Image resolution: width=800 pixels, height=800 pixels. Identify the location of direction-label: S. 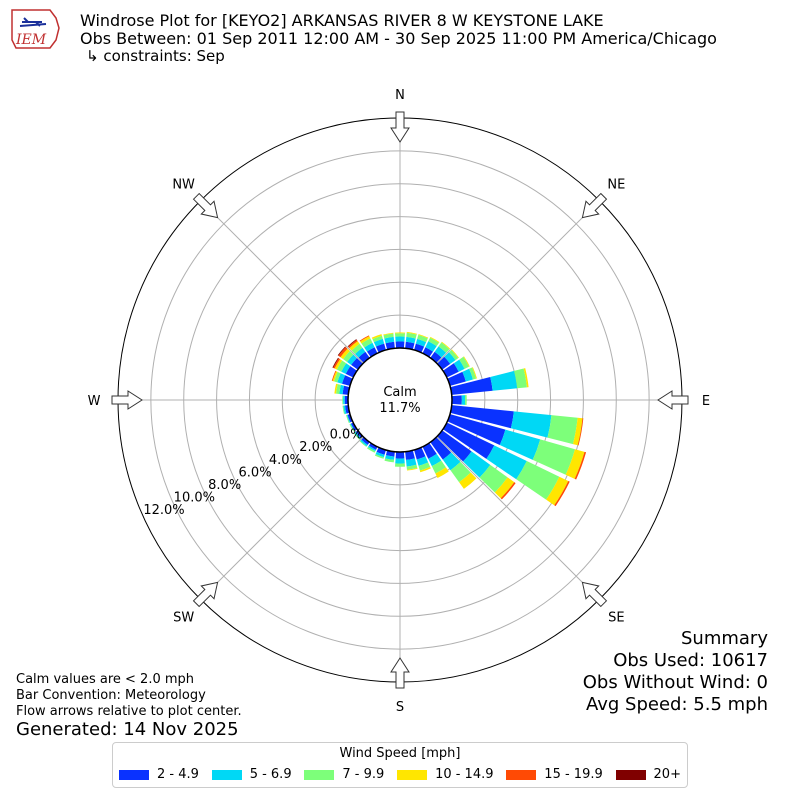
(400, 707).